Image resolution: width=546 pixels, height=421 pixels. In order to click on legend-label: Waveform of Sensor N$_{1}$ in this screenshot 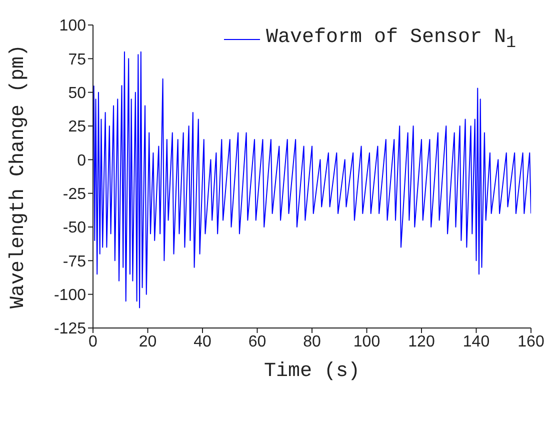, I will do `click(391, 39)`.